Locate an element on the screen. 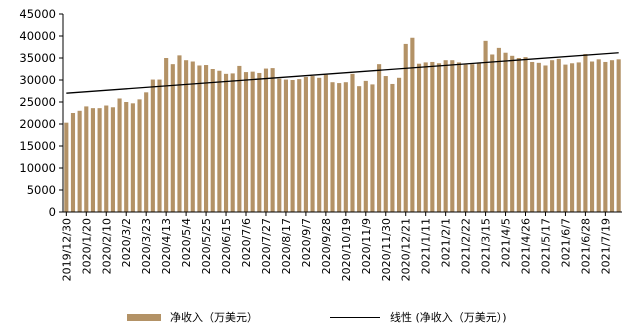 This screenshot has height=327, width=624. legend-item-linear-trend: 线性 (净收入（万美元）) is located at coordinates (418, 317).